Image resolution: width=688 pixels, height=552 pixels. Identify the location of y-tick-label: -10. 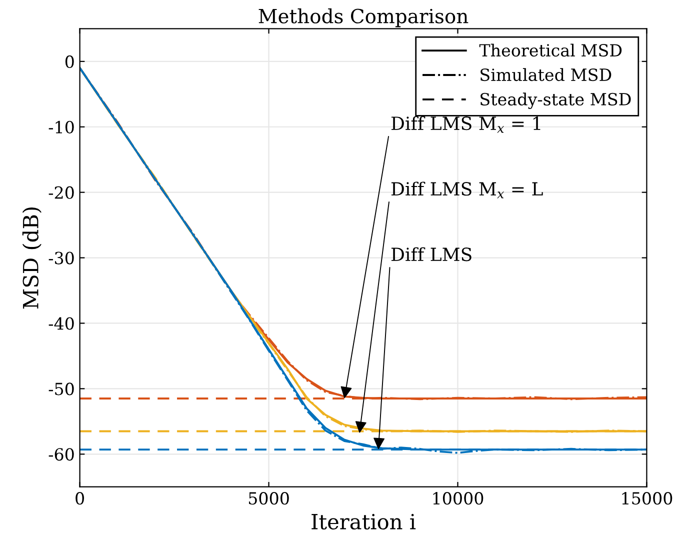
(61, 127).